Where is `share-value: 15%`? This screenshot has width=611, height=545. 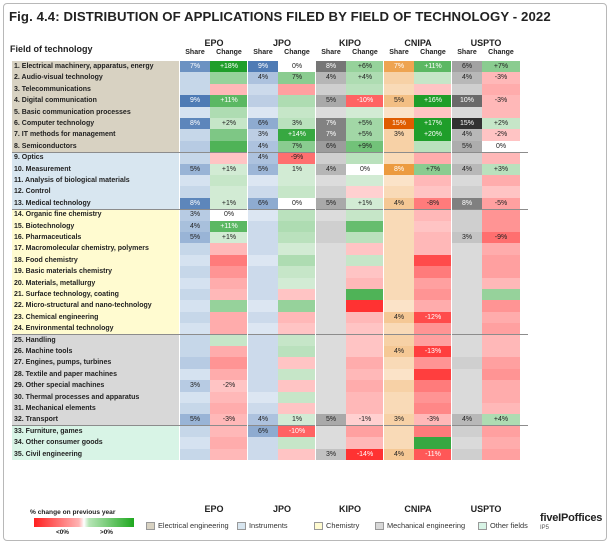 share-value: 15% is located at coordinates (466, 123).